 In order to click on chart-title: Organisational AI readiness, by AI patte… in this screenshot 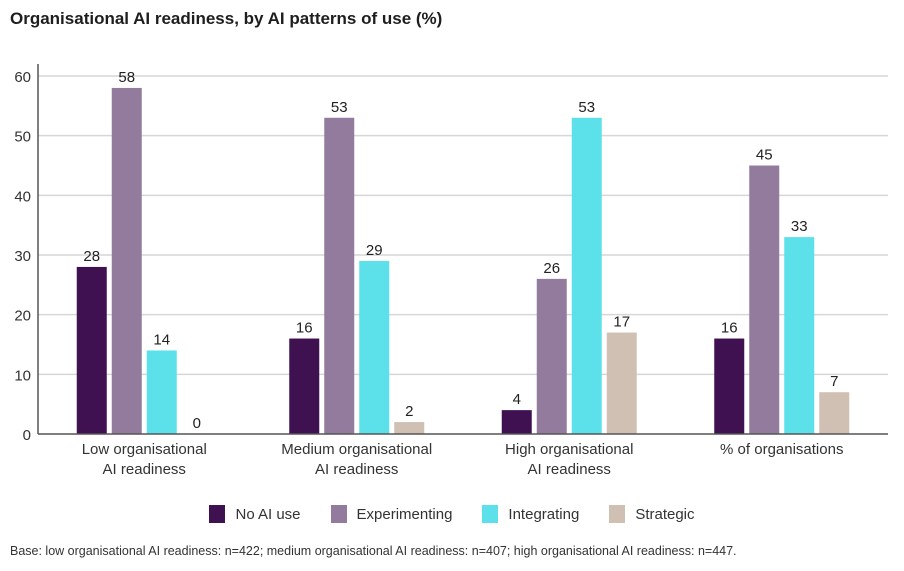, I will do `click(226, 18)`.